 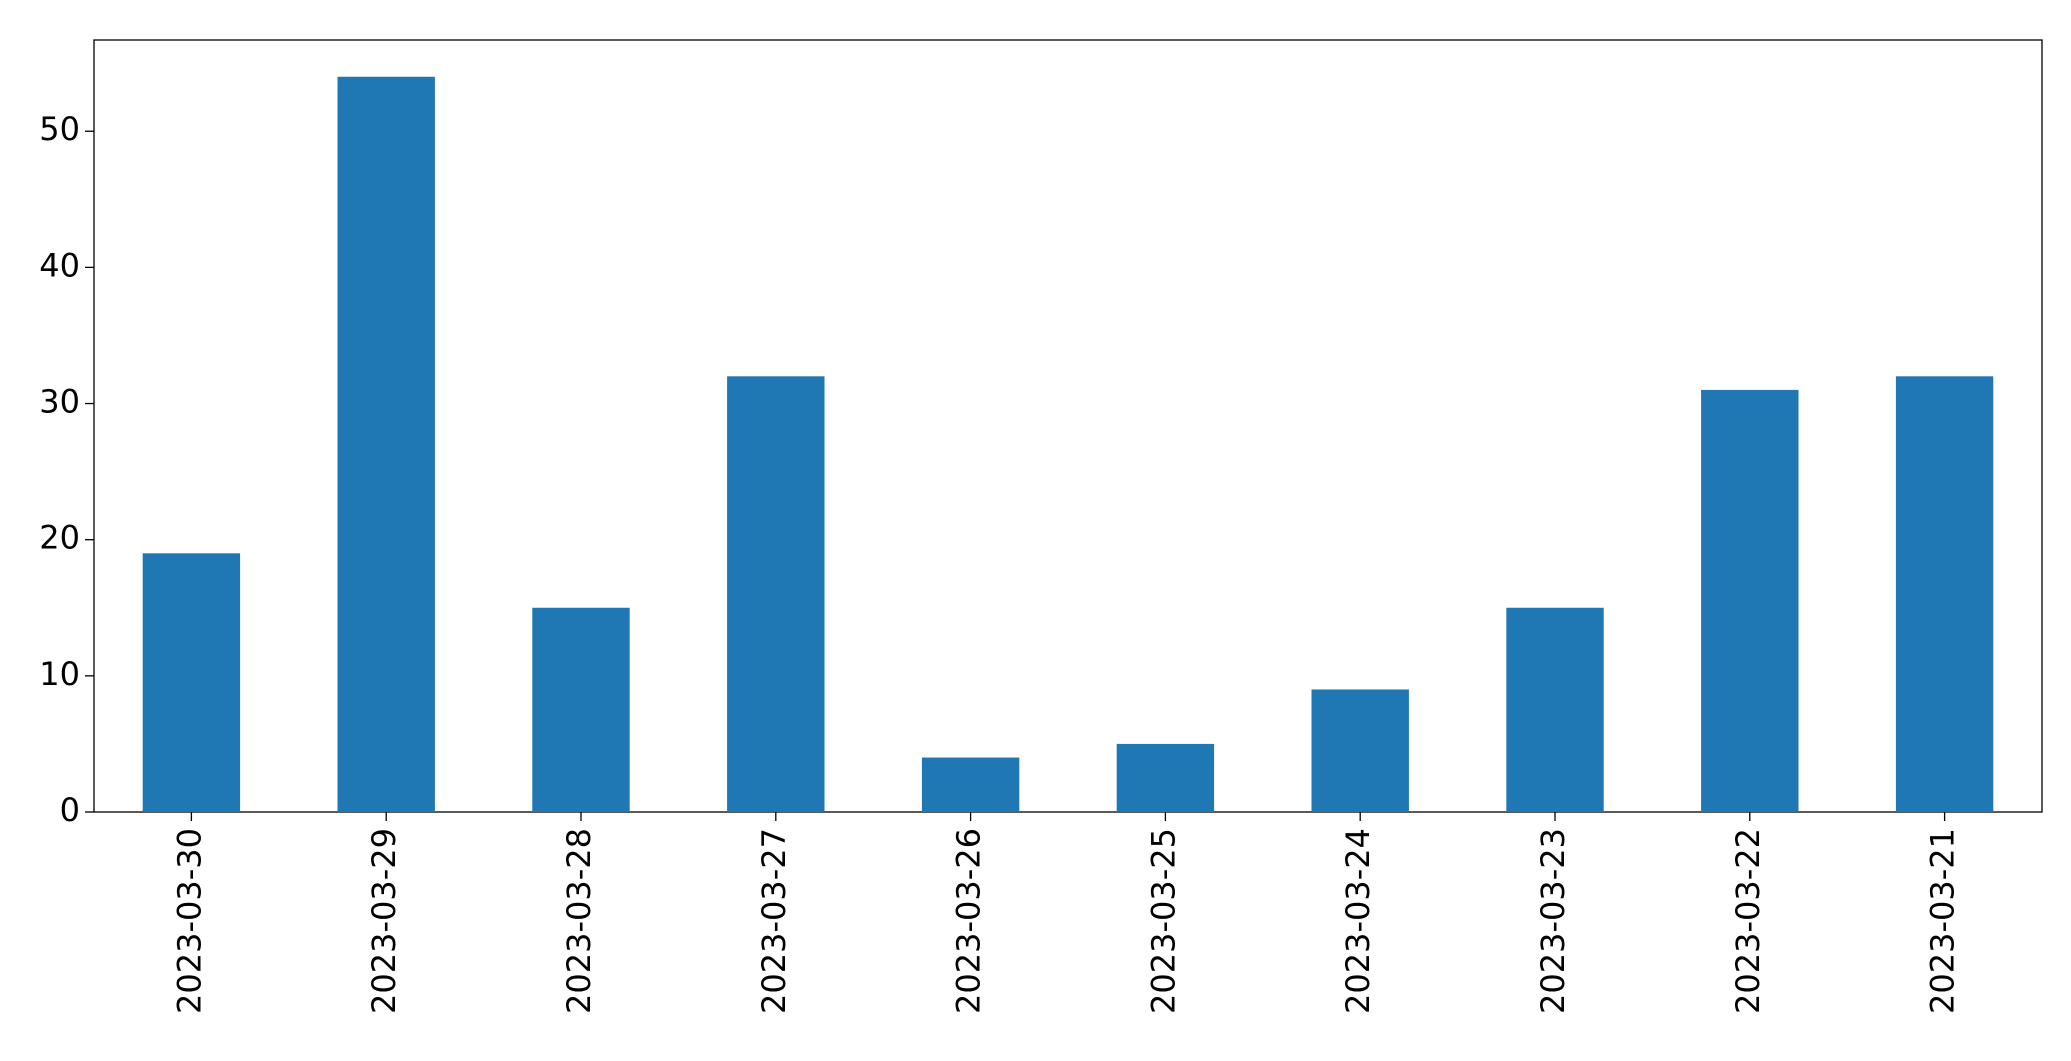 I want to click on x-tick-label: 2023-03-26, so click(x=969, y=921).